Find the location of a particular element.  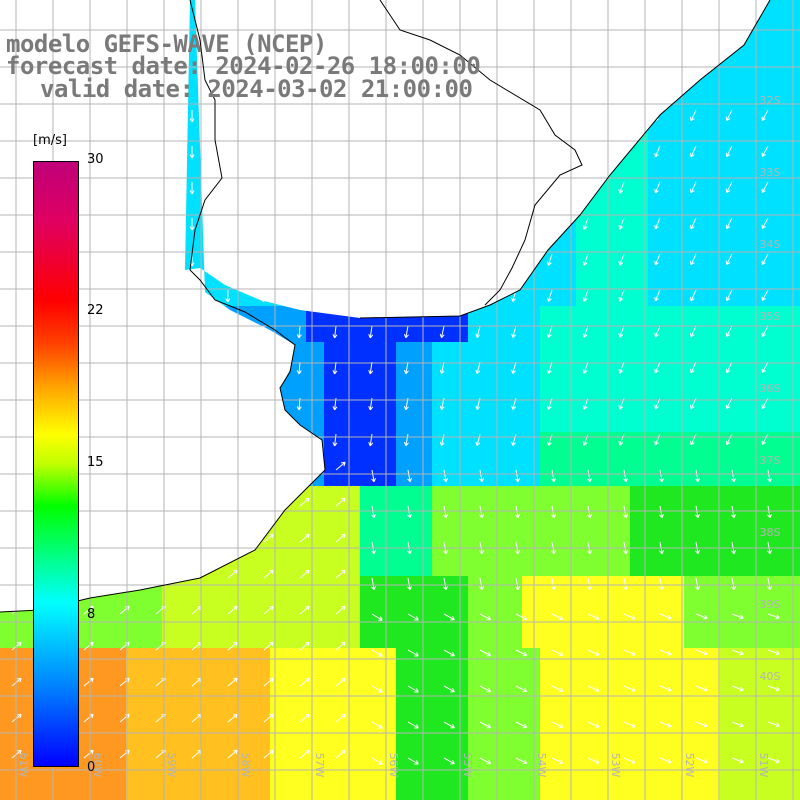

latitude-label: 36S is located at coordinates (770, 388).